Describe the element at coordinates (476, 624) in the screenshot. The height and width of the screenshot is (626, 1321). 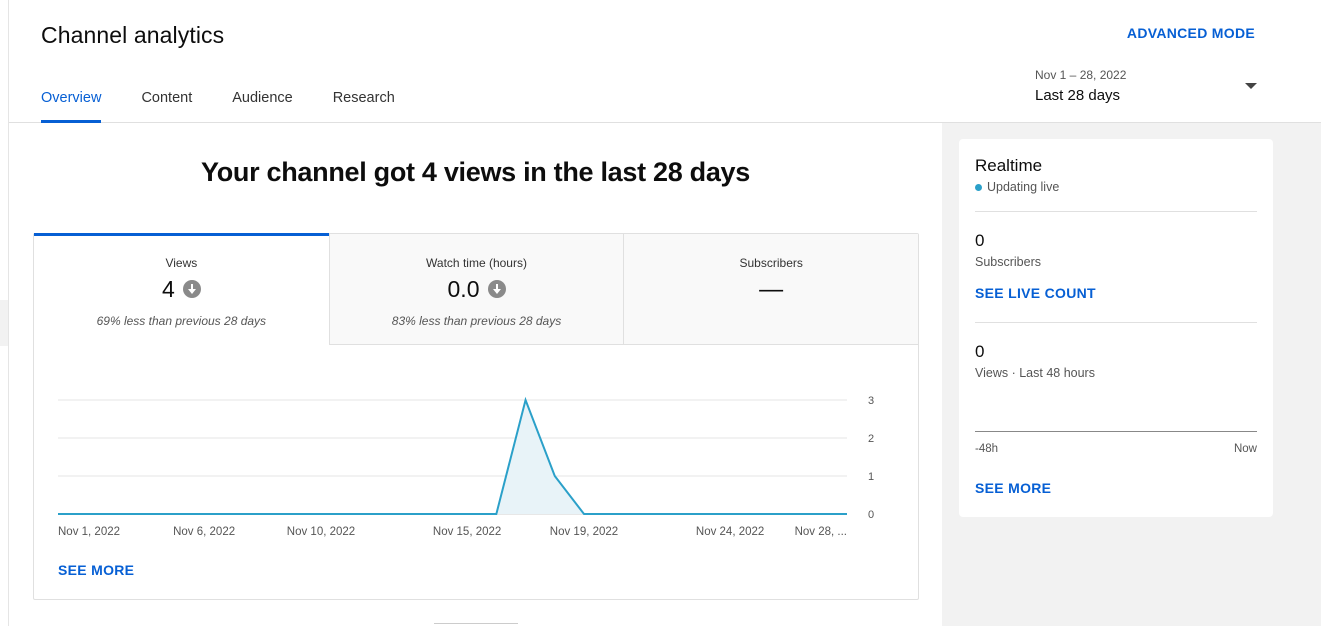
I see `scroll-indicator` at that location.